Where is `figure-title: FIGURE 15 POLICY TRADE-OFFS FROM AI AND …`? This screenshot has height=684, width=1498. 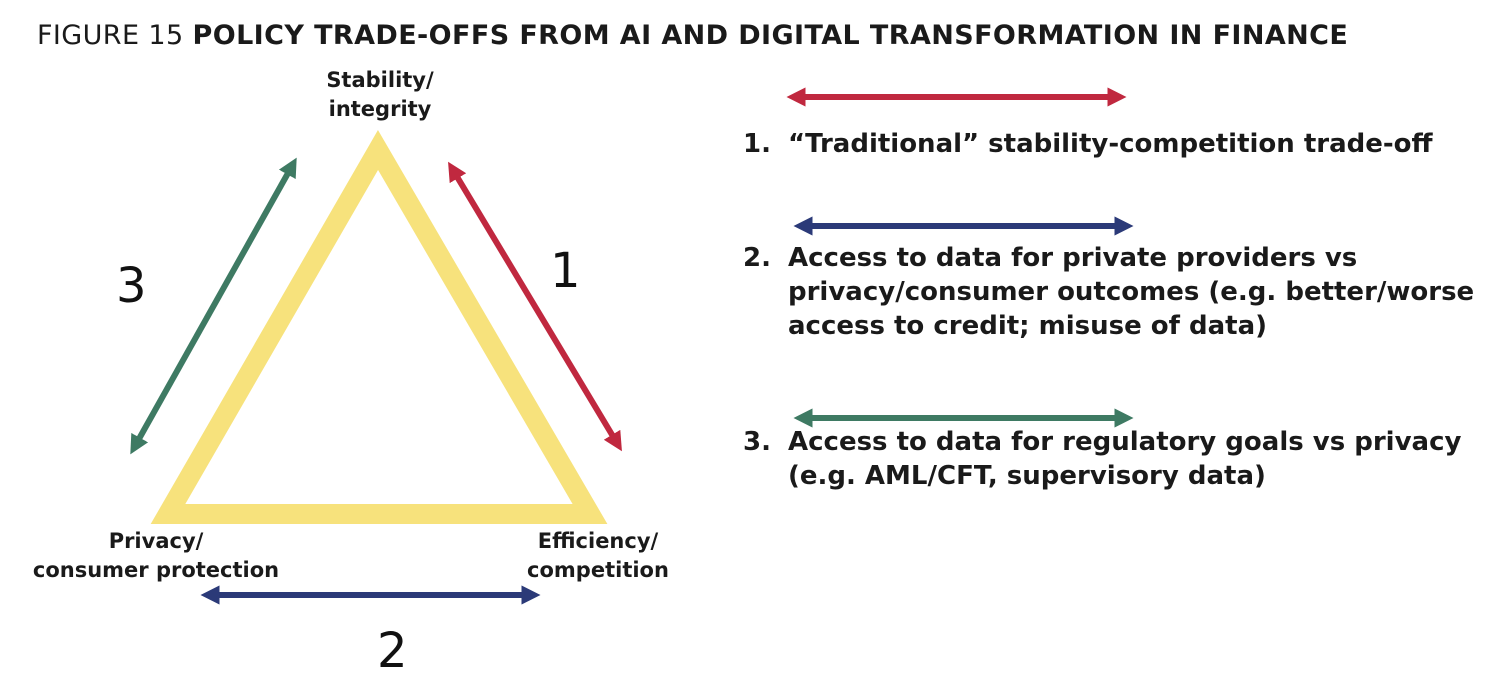
figure-title: FIGURE 15 POLICY TRADE-OFFS FROM AI AND … is located at coordinates (692, 35).